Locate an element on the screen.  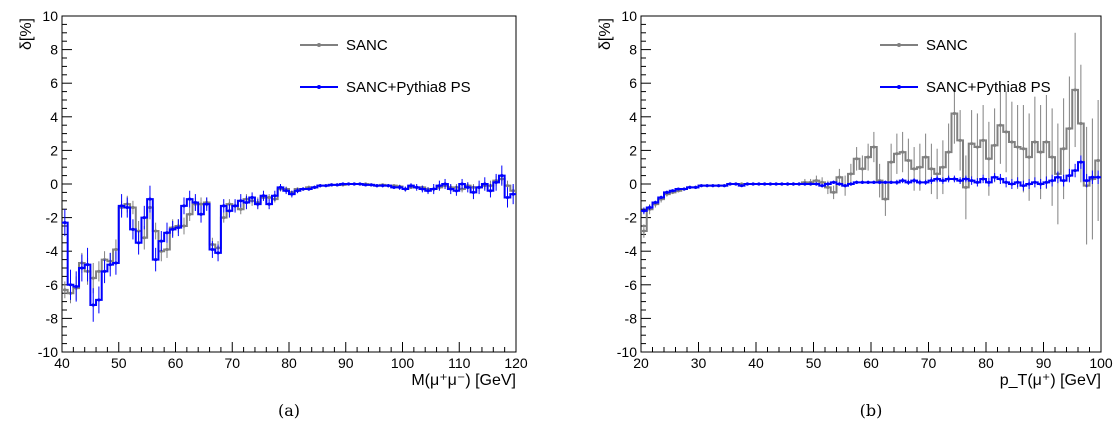
legend: SANC SANC+Pythia8 PS is located at coordinates (965, 66).